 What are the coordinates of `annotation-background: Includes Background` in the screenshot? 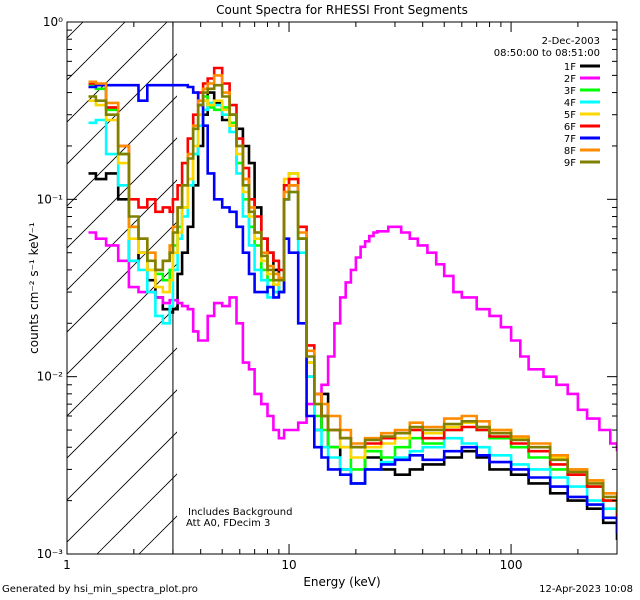 It's located at (240, 512).